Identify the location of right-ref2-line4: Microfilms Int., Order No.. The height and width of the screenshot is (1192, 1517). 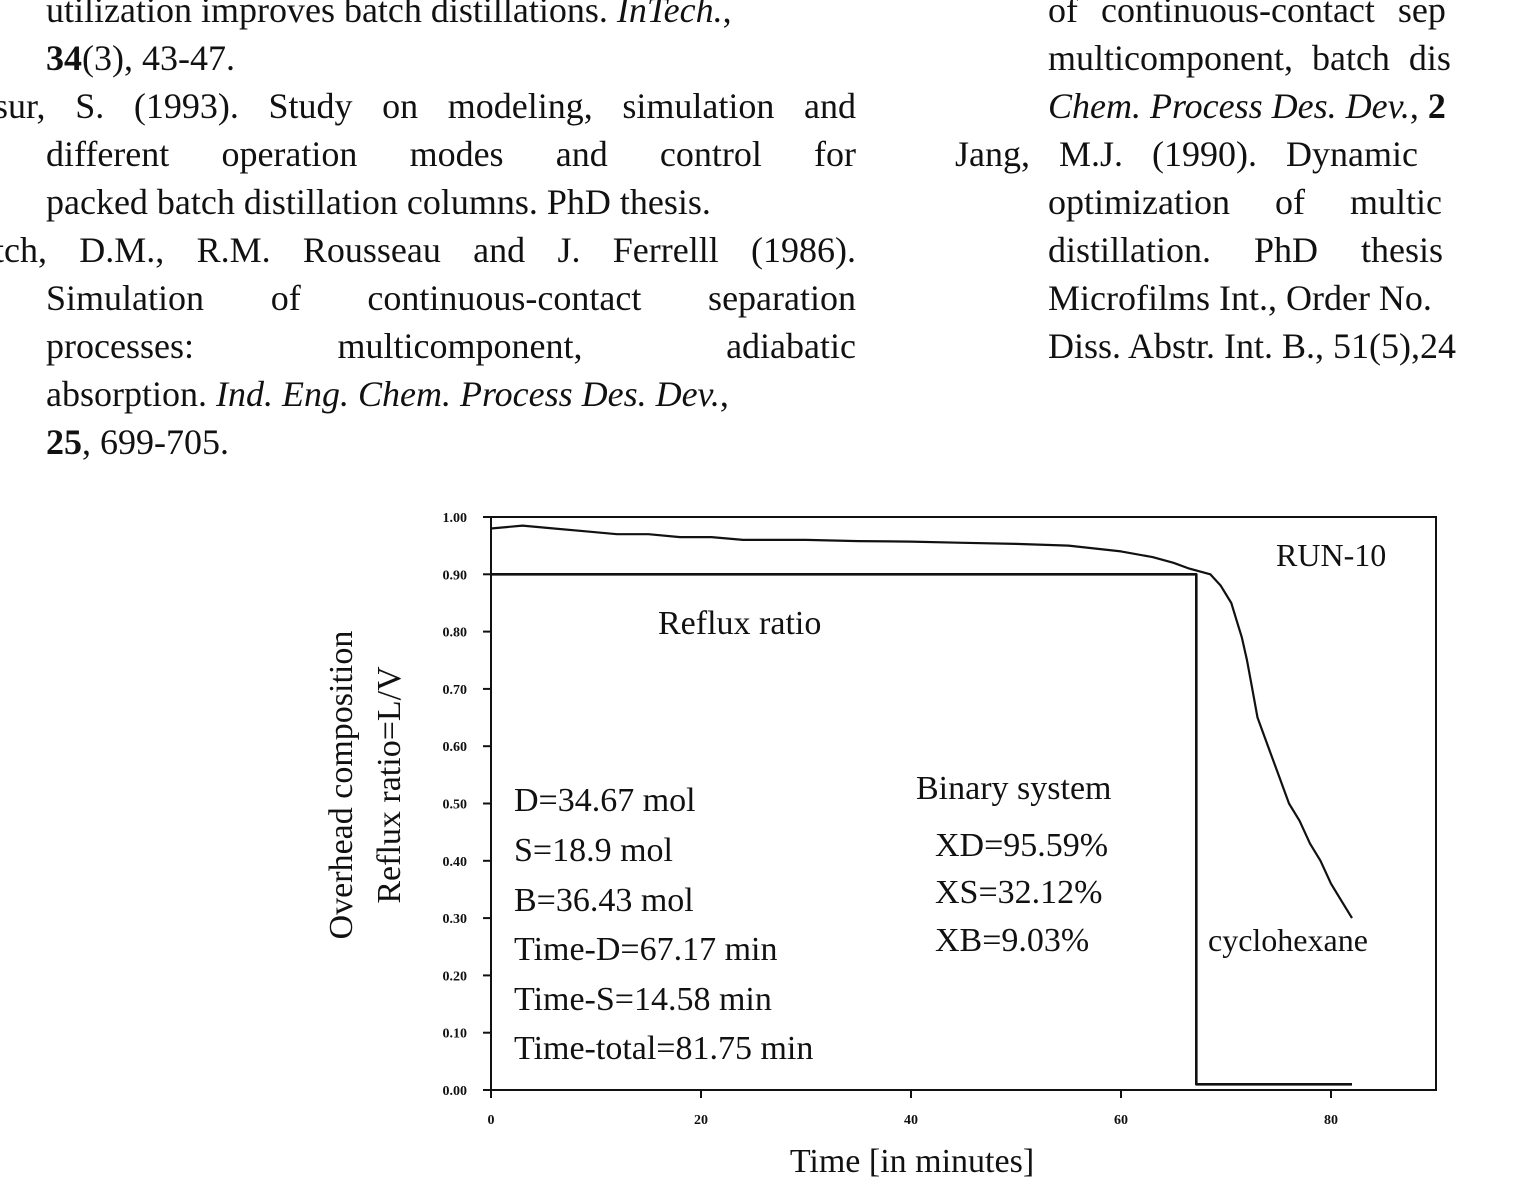
(1240, 298).